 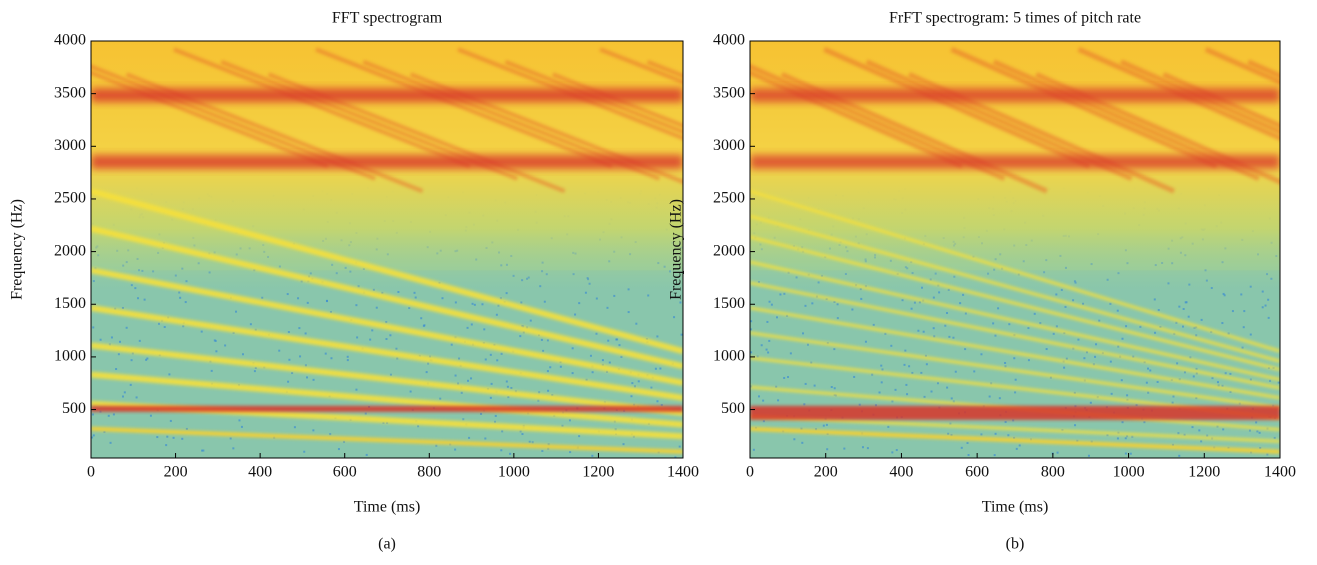 I want to click on chart-title: FFT spectrogram, so click(x=387, y=18).